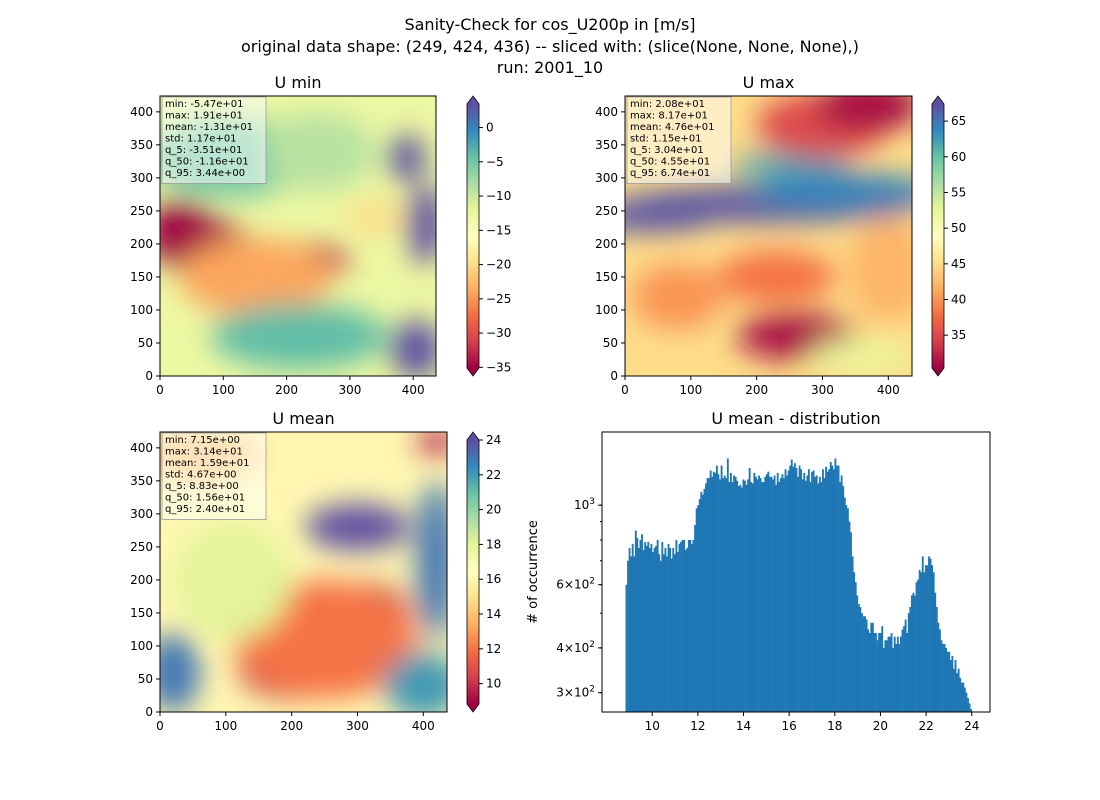 The height and width of the screenshot is (800, 1100). What do you see at coordinates (490, 128) in the screenshot?
I see `colorbar-tick-label: 0` at bounding box center [490, 128].